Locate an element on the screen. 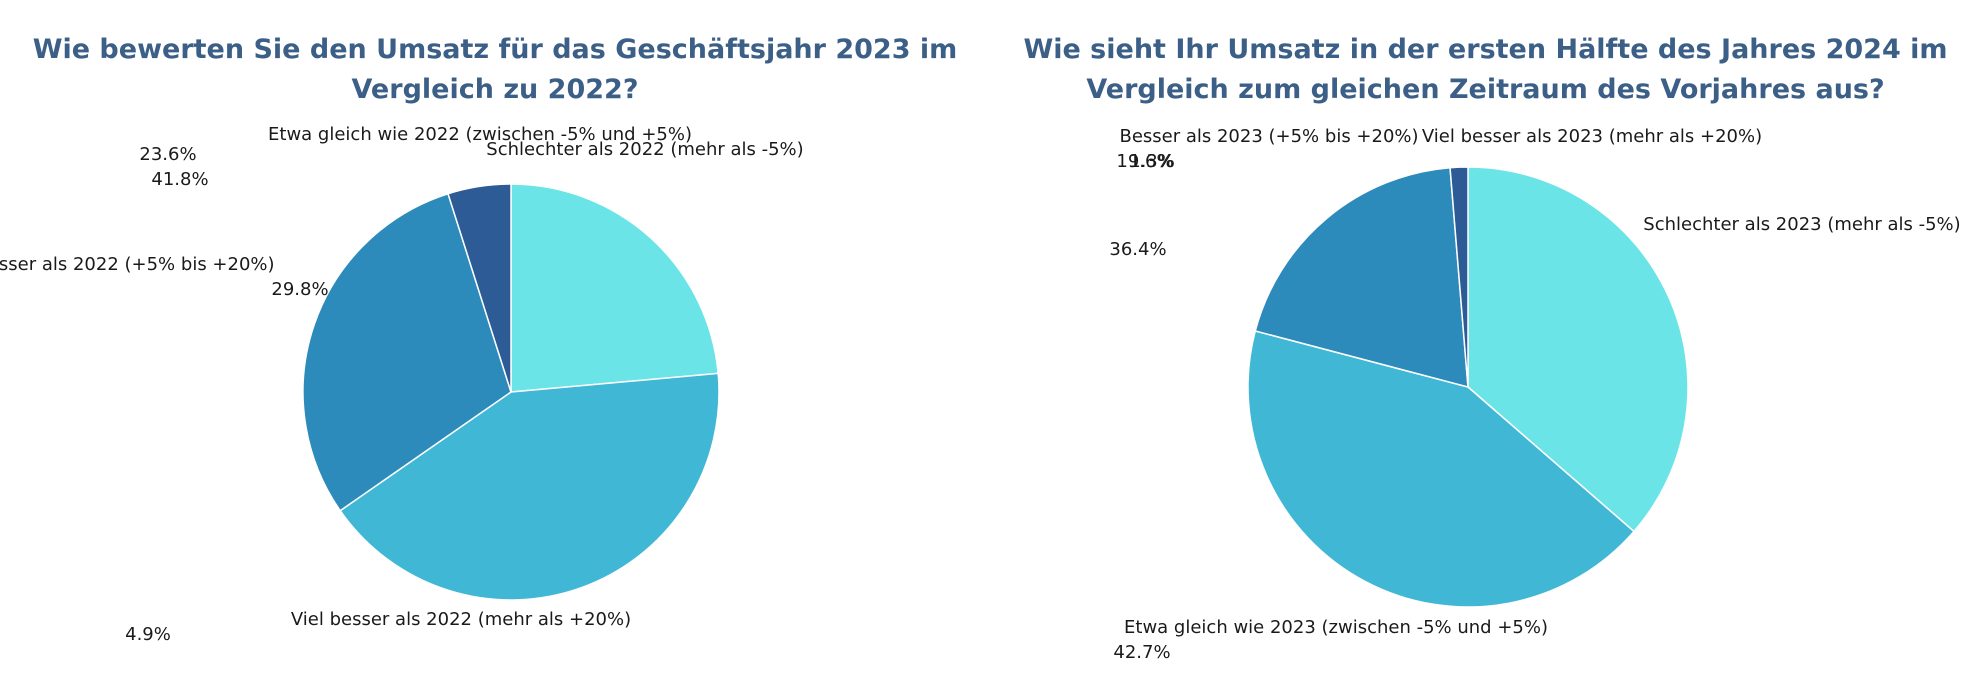  slice-value-label: 23.6% is located at coordinates (167, 154).